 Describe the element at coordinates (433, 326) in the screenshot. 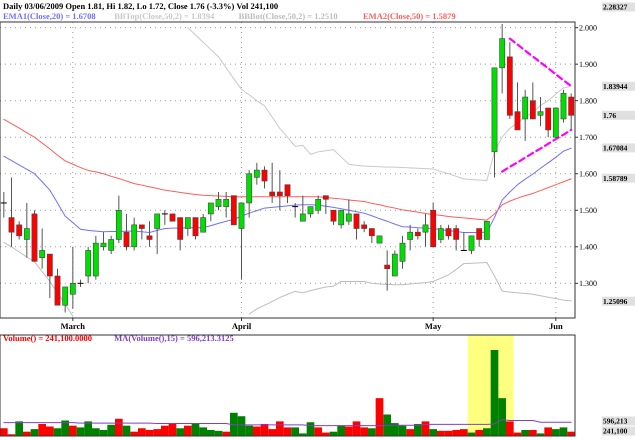

I see `x-tick-label: May` at that location.